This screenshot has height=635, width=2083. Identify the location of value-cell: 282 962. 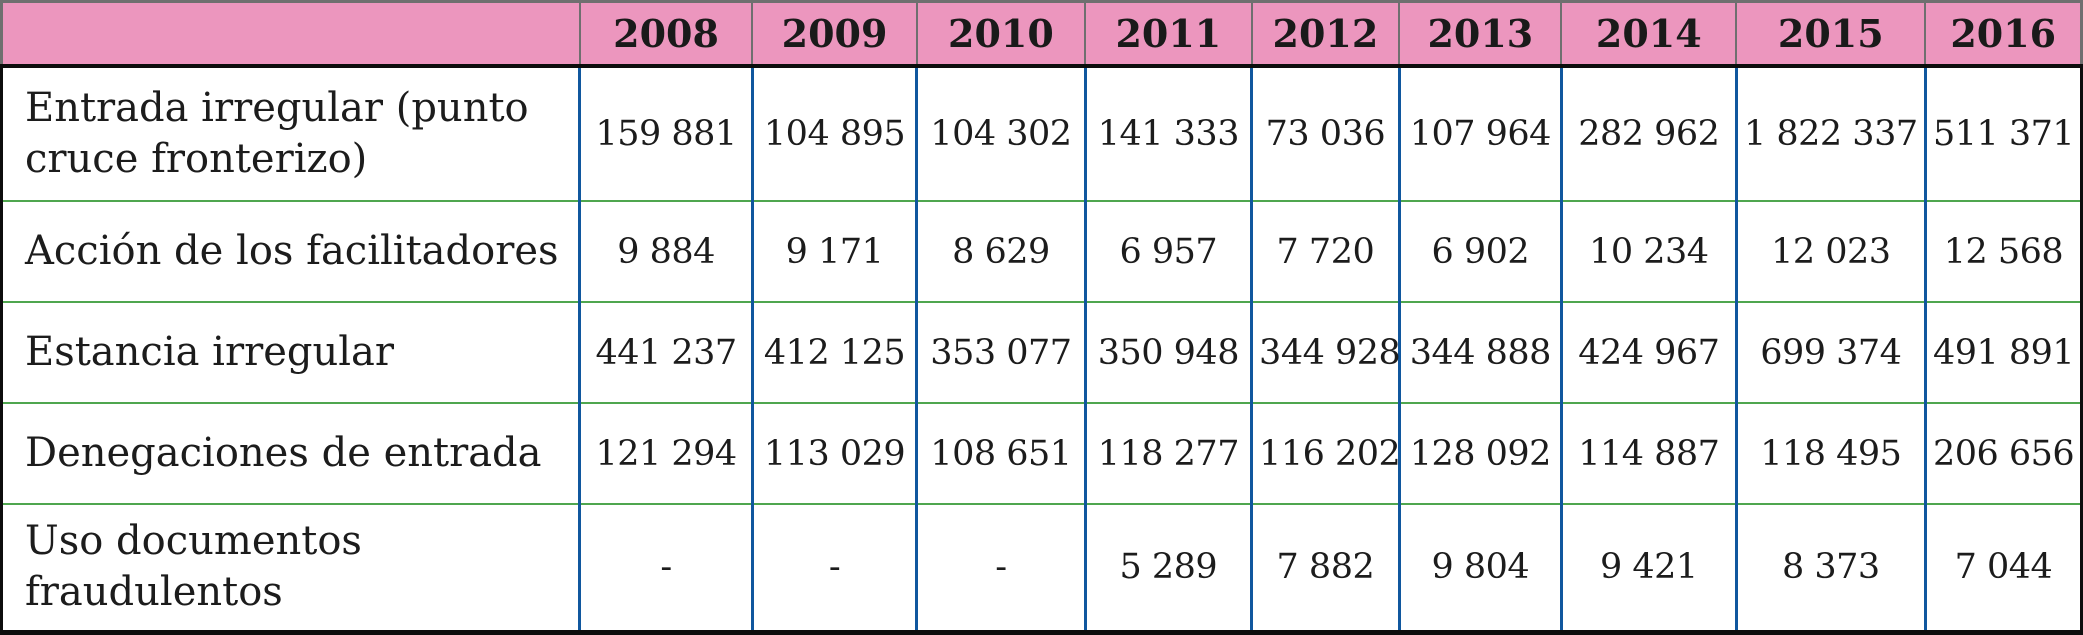
(1649, 134).